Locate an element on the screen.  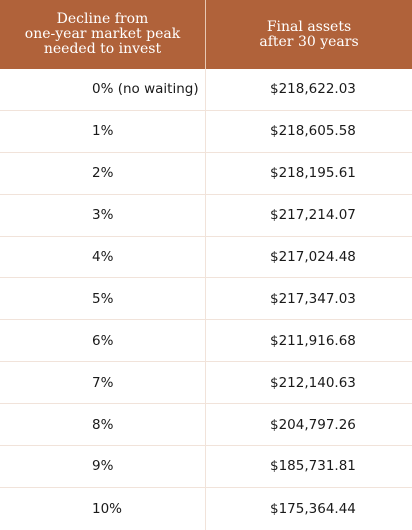
decline-cell: 3% is located at coordinates (103, 215).